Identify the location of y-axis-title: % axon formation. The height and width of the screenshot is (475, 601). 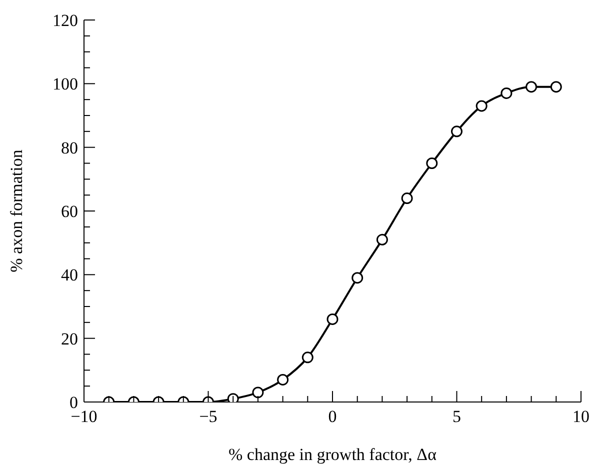
(16, 210).